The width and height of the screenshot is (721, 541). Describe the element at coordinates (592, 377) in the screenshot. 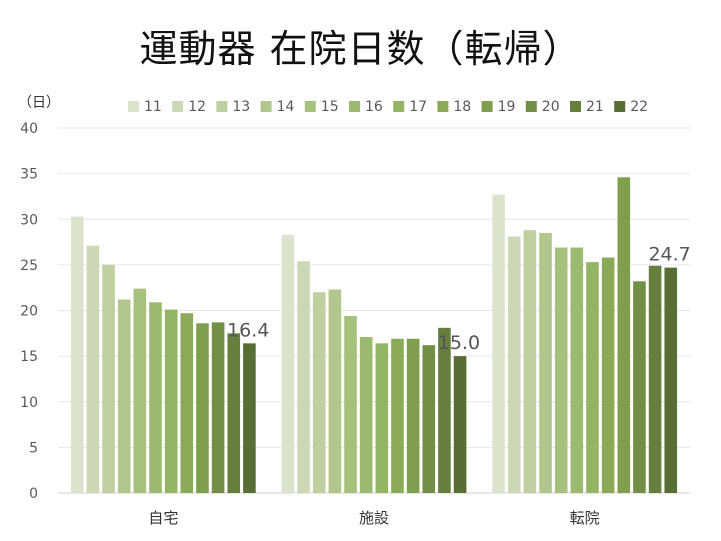

I see `bar-17-転院` at that location.